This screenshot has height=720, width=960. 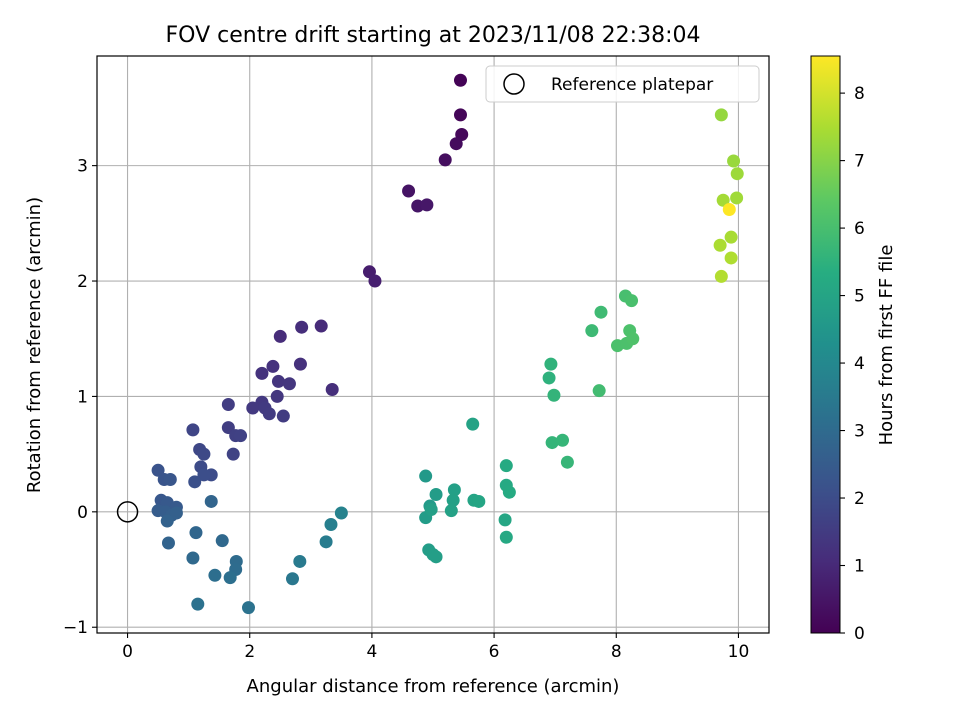 I want to click on colorbar-tick-label: 5, so click(x=859, y=297).